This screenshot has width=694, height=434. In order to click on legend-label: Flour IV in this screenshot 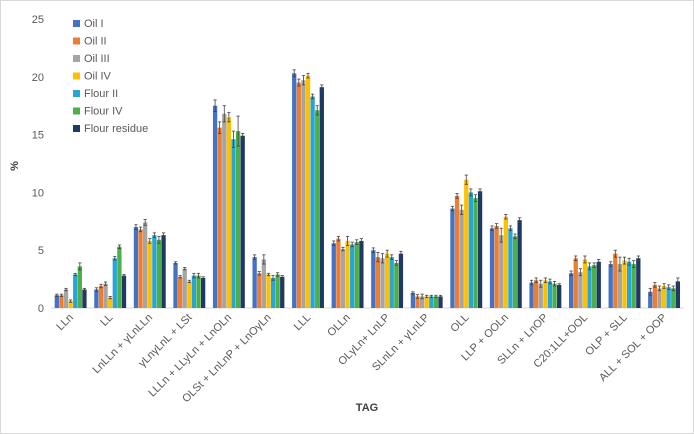, I will do `click(103, 112)`.